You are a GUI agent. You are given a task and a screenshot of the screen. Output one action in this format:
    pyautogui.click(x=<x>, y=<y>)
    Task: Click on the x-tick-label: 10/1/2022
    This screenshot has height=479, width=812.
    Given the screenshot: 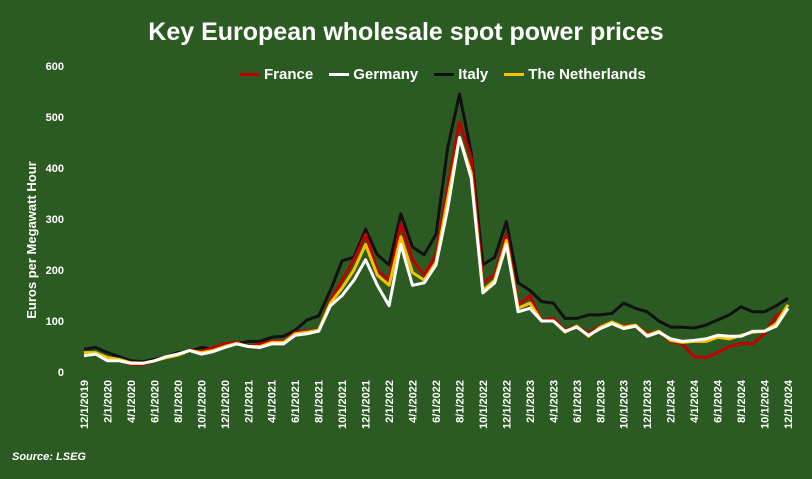 What is the action you would take?
    pyautogui.click(x=484, y=404)
    